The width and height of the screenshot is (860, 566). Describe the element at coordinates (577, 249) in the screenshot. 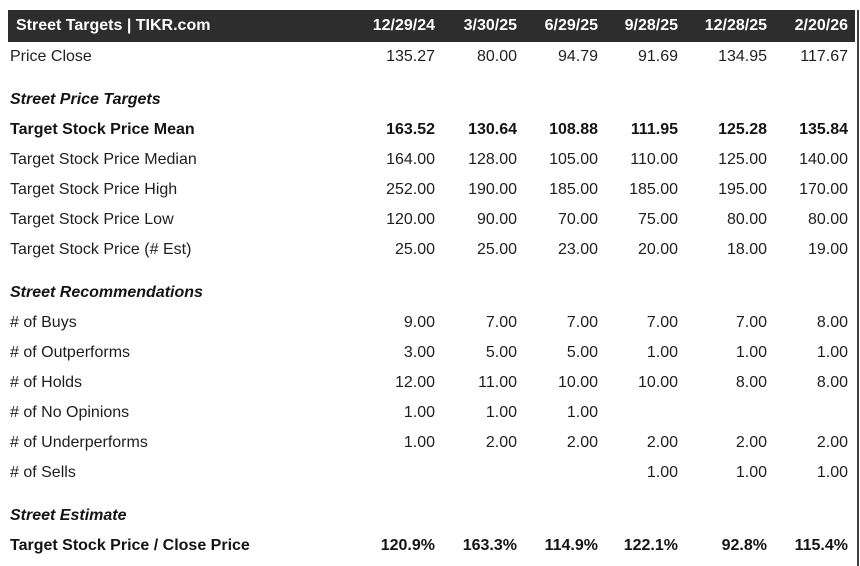

I see `value-cell: 23.00` at that location.